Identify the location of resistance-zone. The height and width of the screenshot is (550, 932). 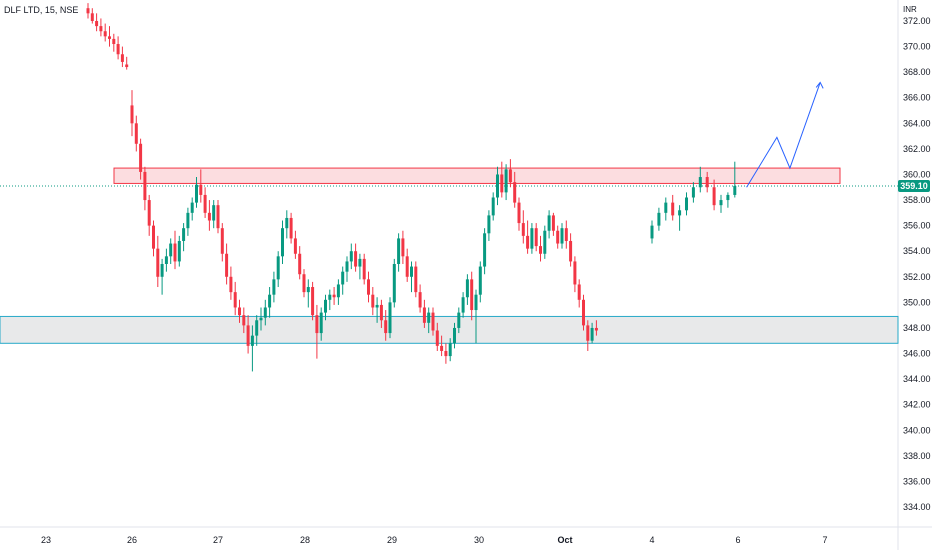
(477, 175).